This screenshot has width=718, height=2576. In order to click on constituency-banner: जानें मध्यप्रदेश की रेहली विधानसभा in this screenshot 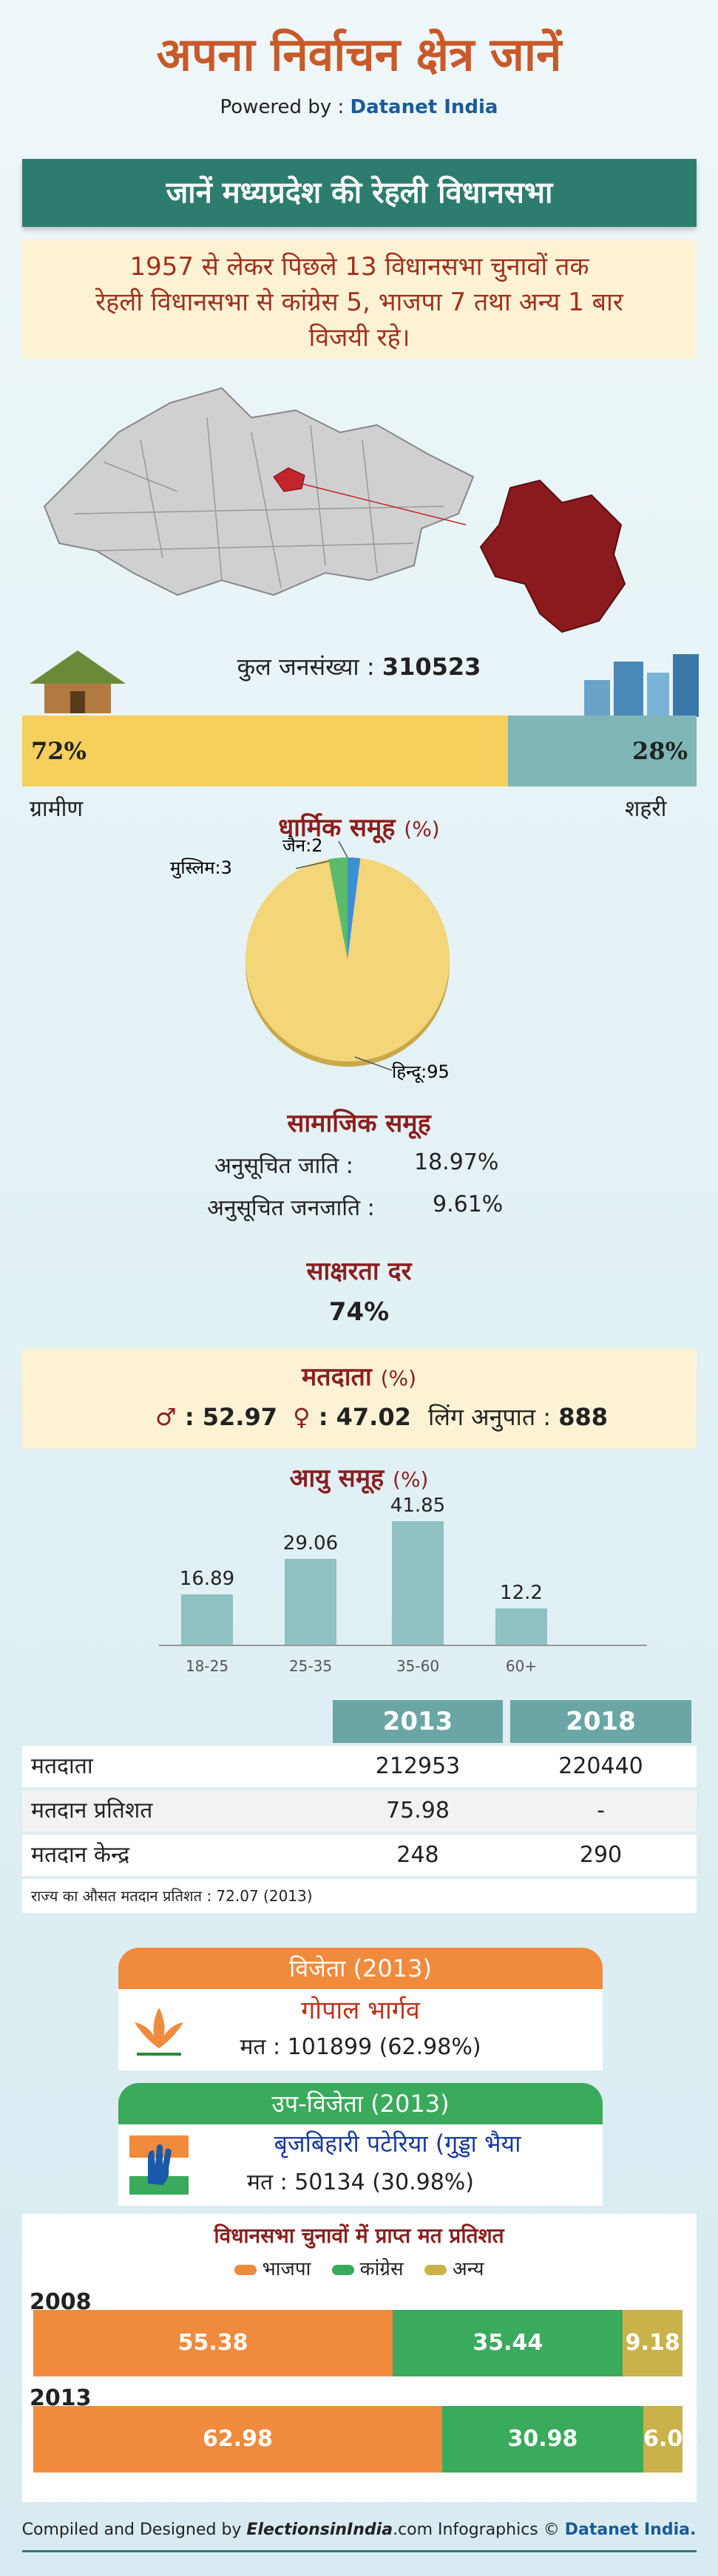, I will do `click(359, 193)`.